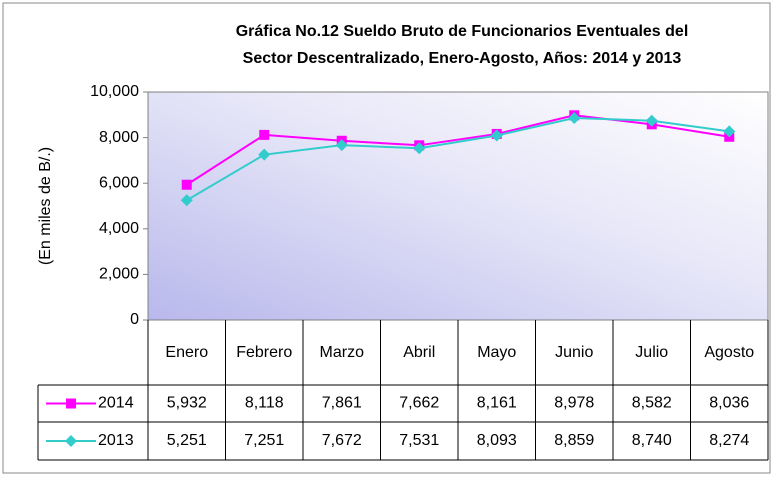 The height and width of the screenshot is (480, 774). What do you see at coordinates (574, 352) in the screenshot?
I see `category-label: Junio` at bounding box center [574, 352].